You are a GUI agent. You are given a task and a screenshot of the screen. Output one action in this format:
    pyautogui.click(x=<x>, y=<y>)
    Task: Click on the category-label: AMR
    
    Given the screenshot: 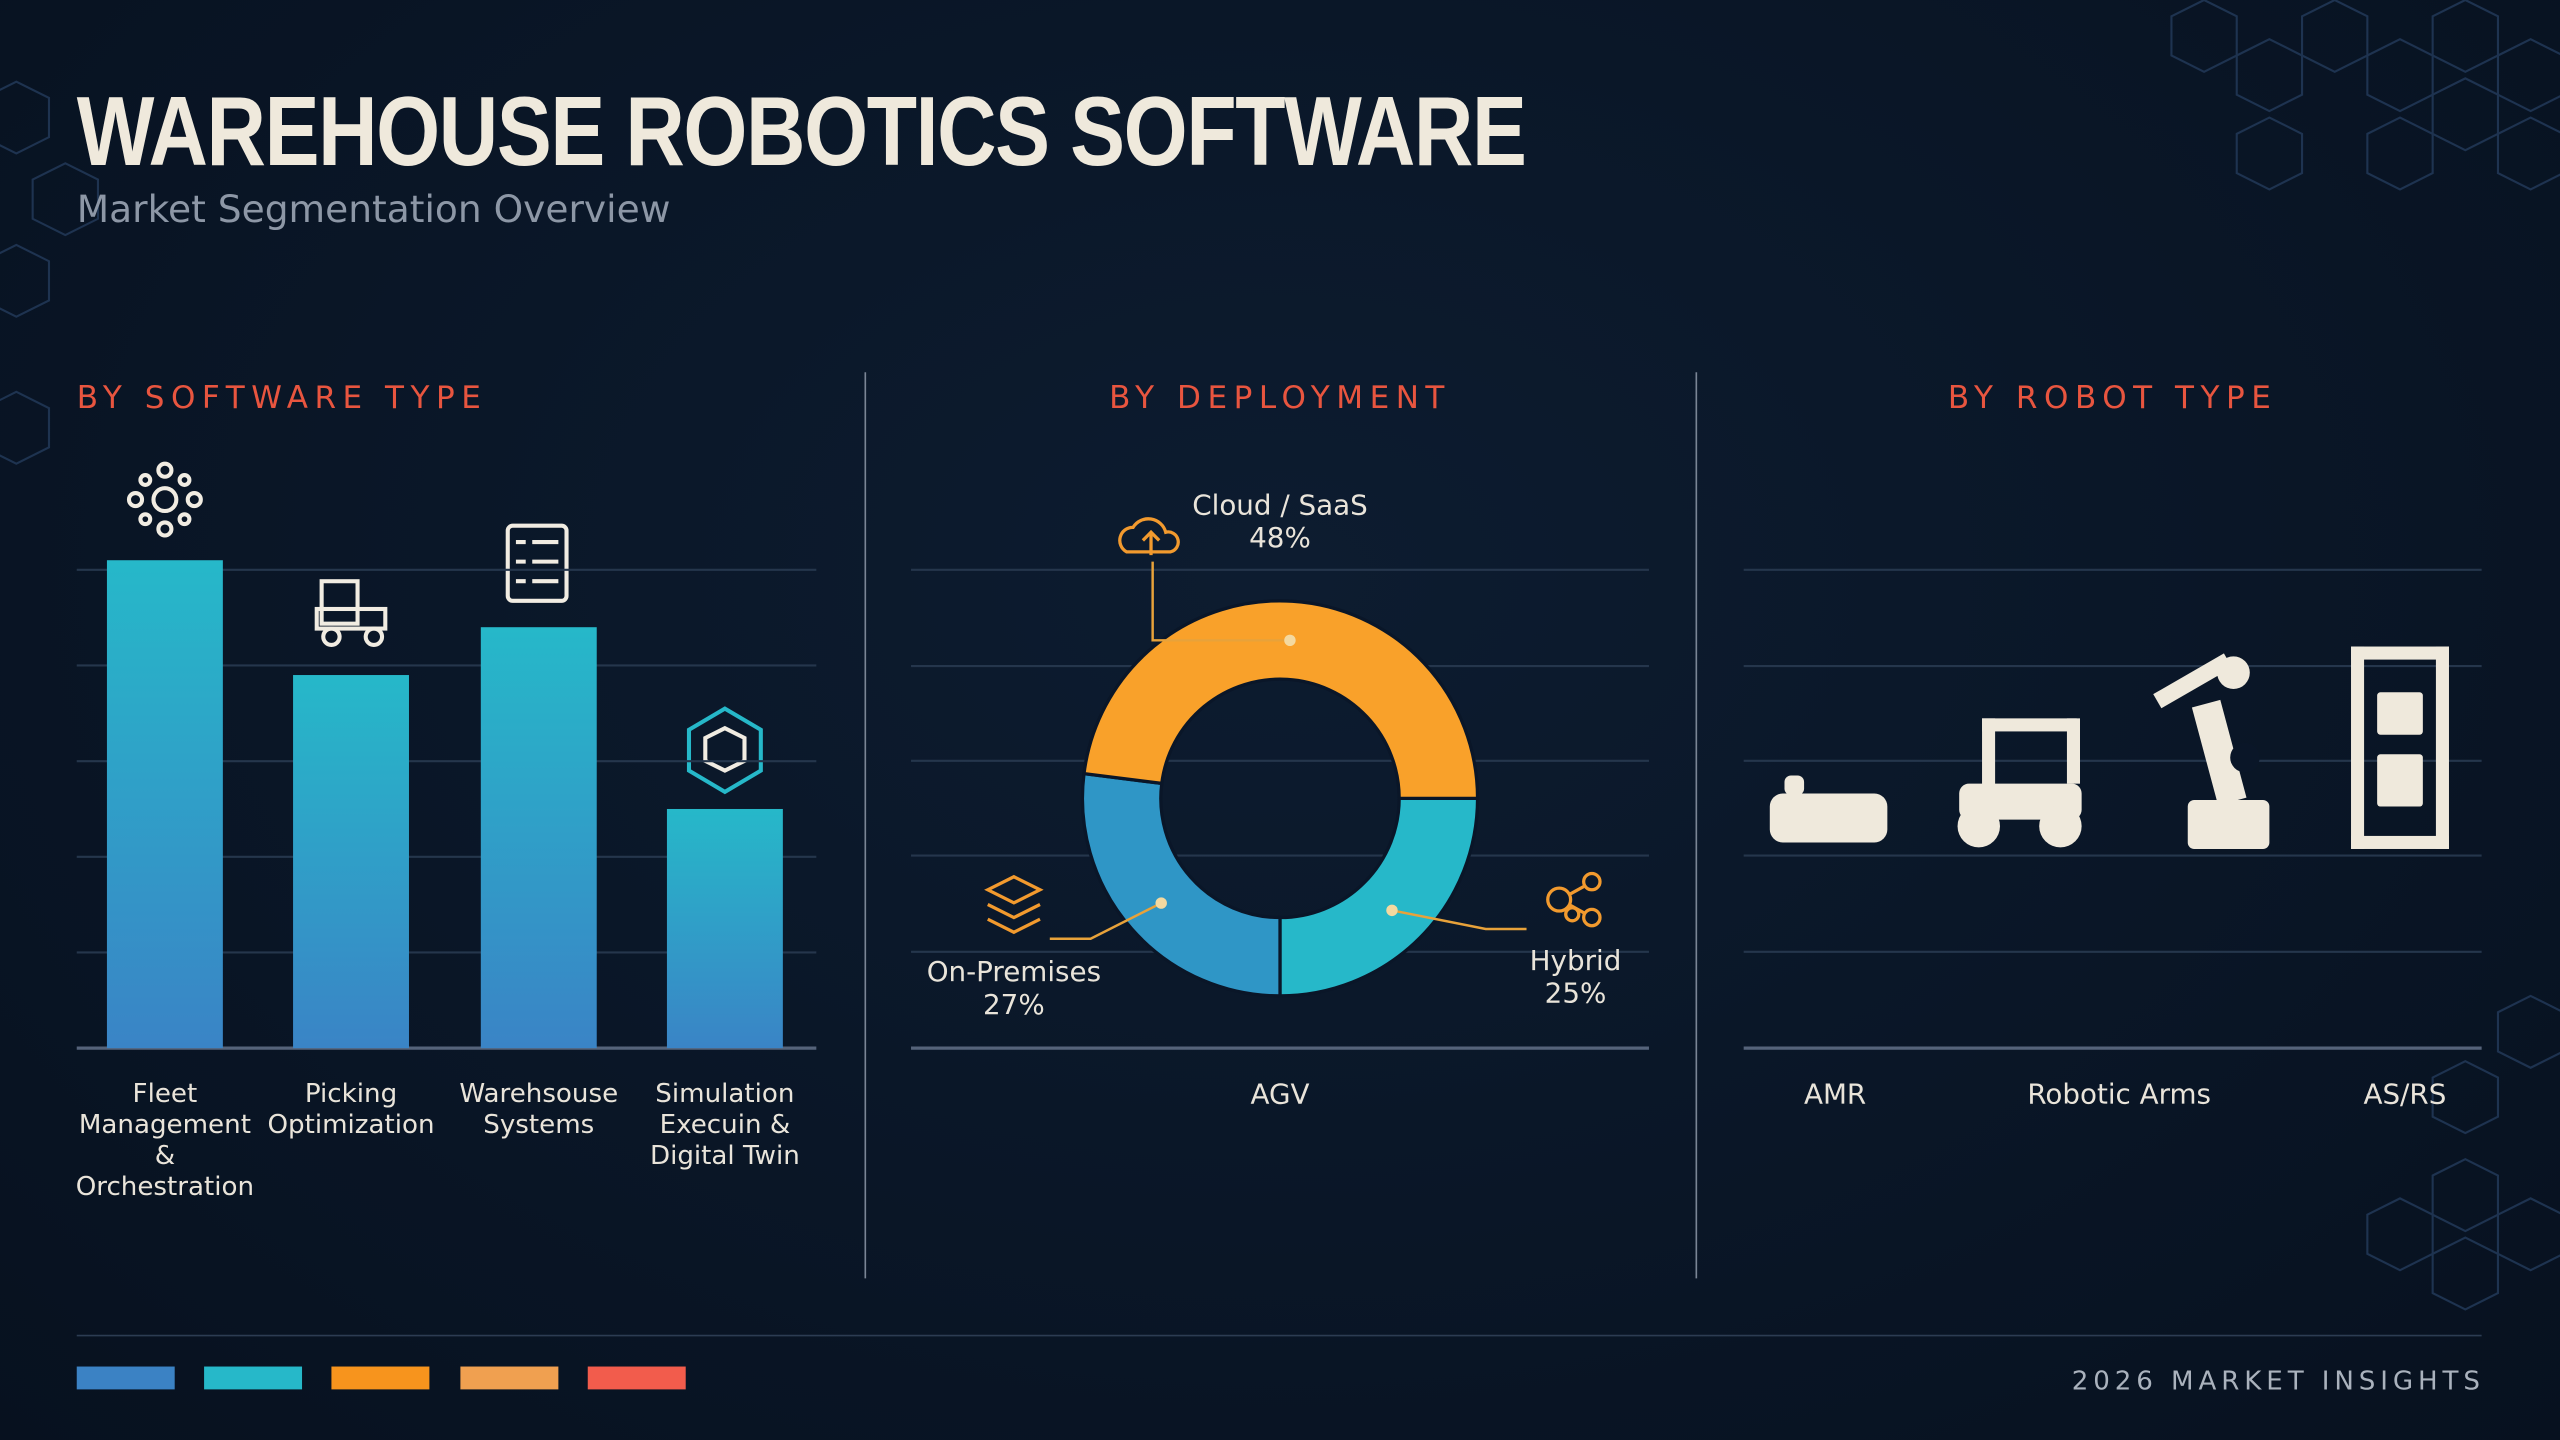 What is the action you would take?
    pyautogui.click(x=1835, y=1095)
    